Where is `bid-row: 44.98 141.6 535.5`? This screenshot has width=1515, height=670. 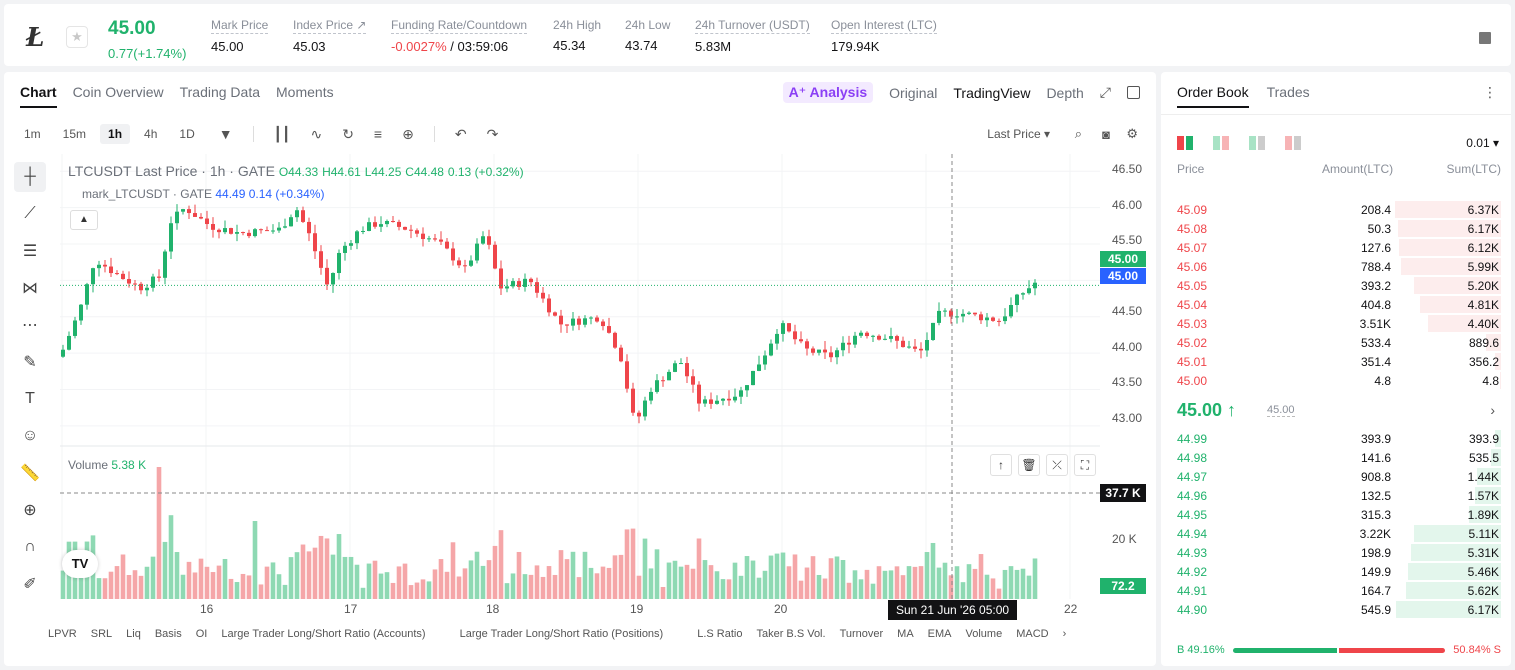
bid-row: 44.98 141.6 535.5 is located at coordinates (1336, 457).